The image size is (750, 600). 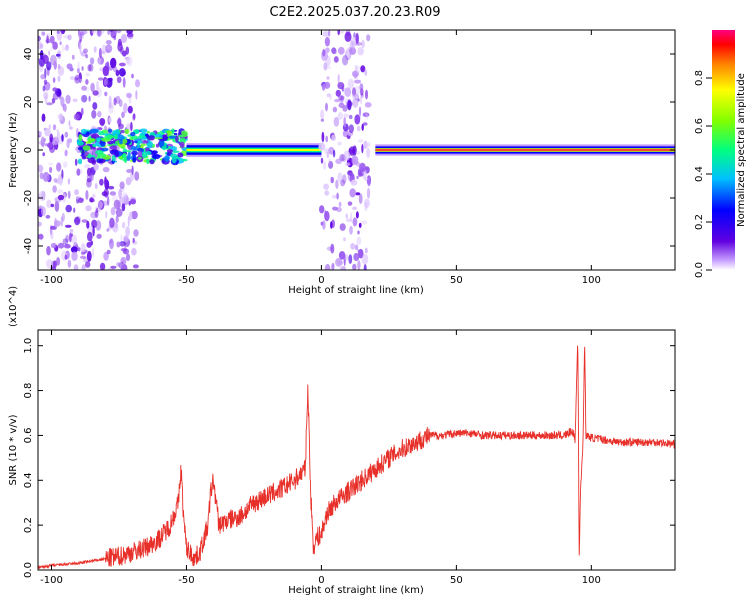 I want to click on x-tick-label: 0, so click(x=321, y=580).